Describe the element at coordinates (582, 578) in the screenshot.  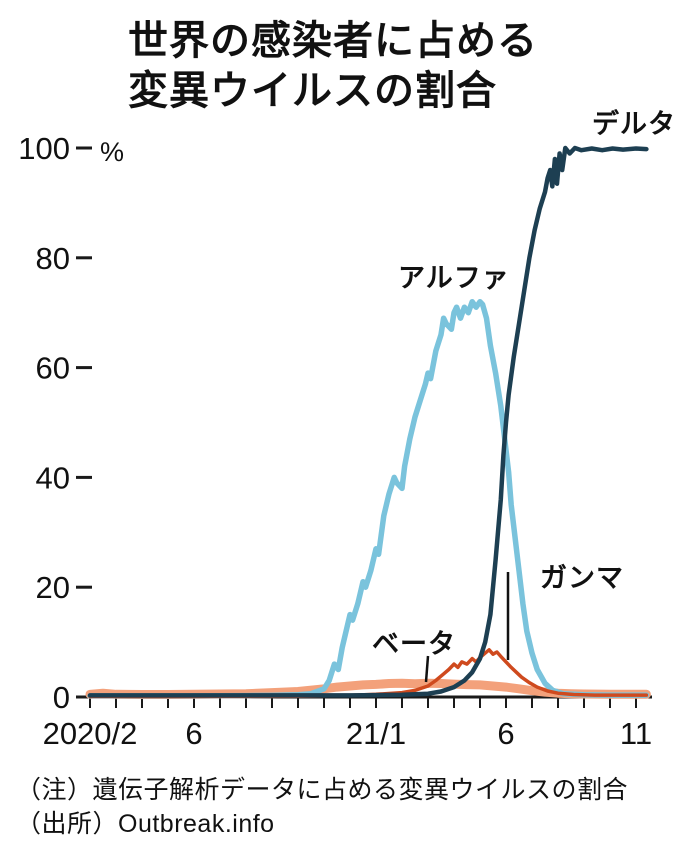
I see `series-label-gamma: ガンマ` at that location.